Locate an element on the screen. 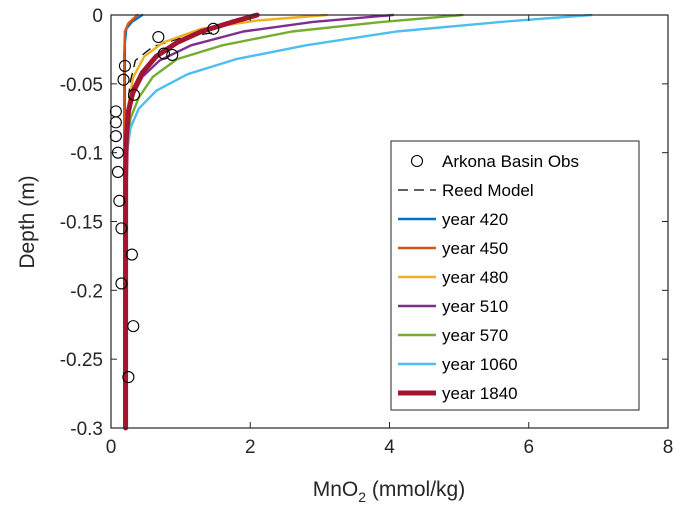 The width and height of the screenshot is (684, 505). legend-label: year 420 is located at coordinates (475, 219).